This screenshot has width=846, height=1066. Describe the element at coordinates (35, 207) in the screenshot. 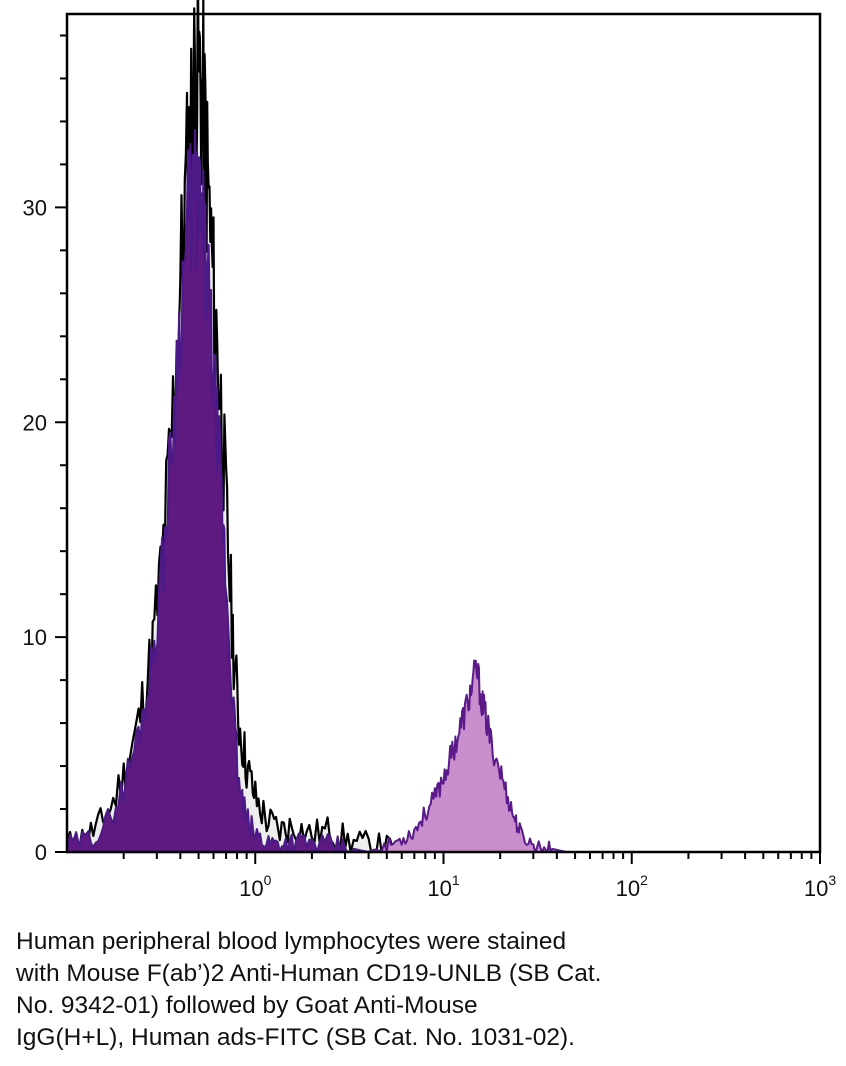

I see `y-tick-label: 30` at that location.